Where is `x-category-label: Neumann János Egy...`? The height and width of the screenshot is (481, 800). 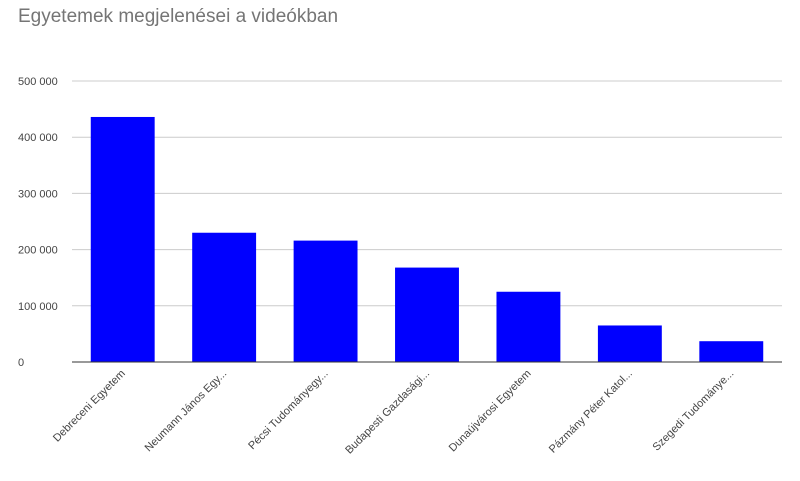
x-category-label: Neumann János Egy... is located at coordinates (186, 411).